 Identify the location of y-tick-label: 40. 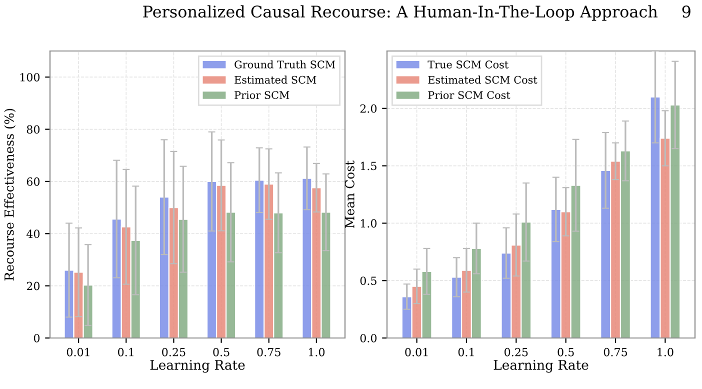
(33, 234).